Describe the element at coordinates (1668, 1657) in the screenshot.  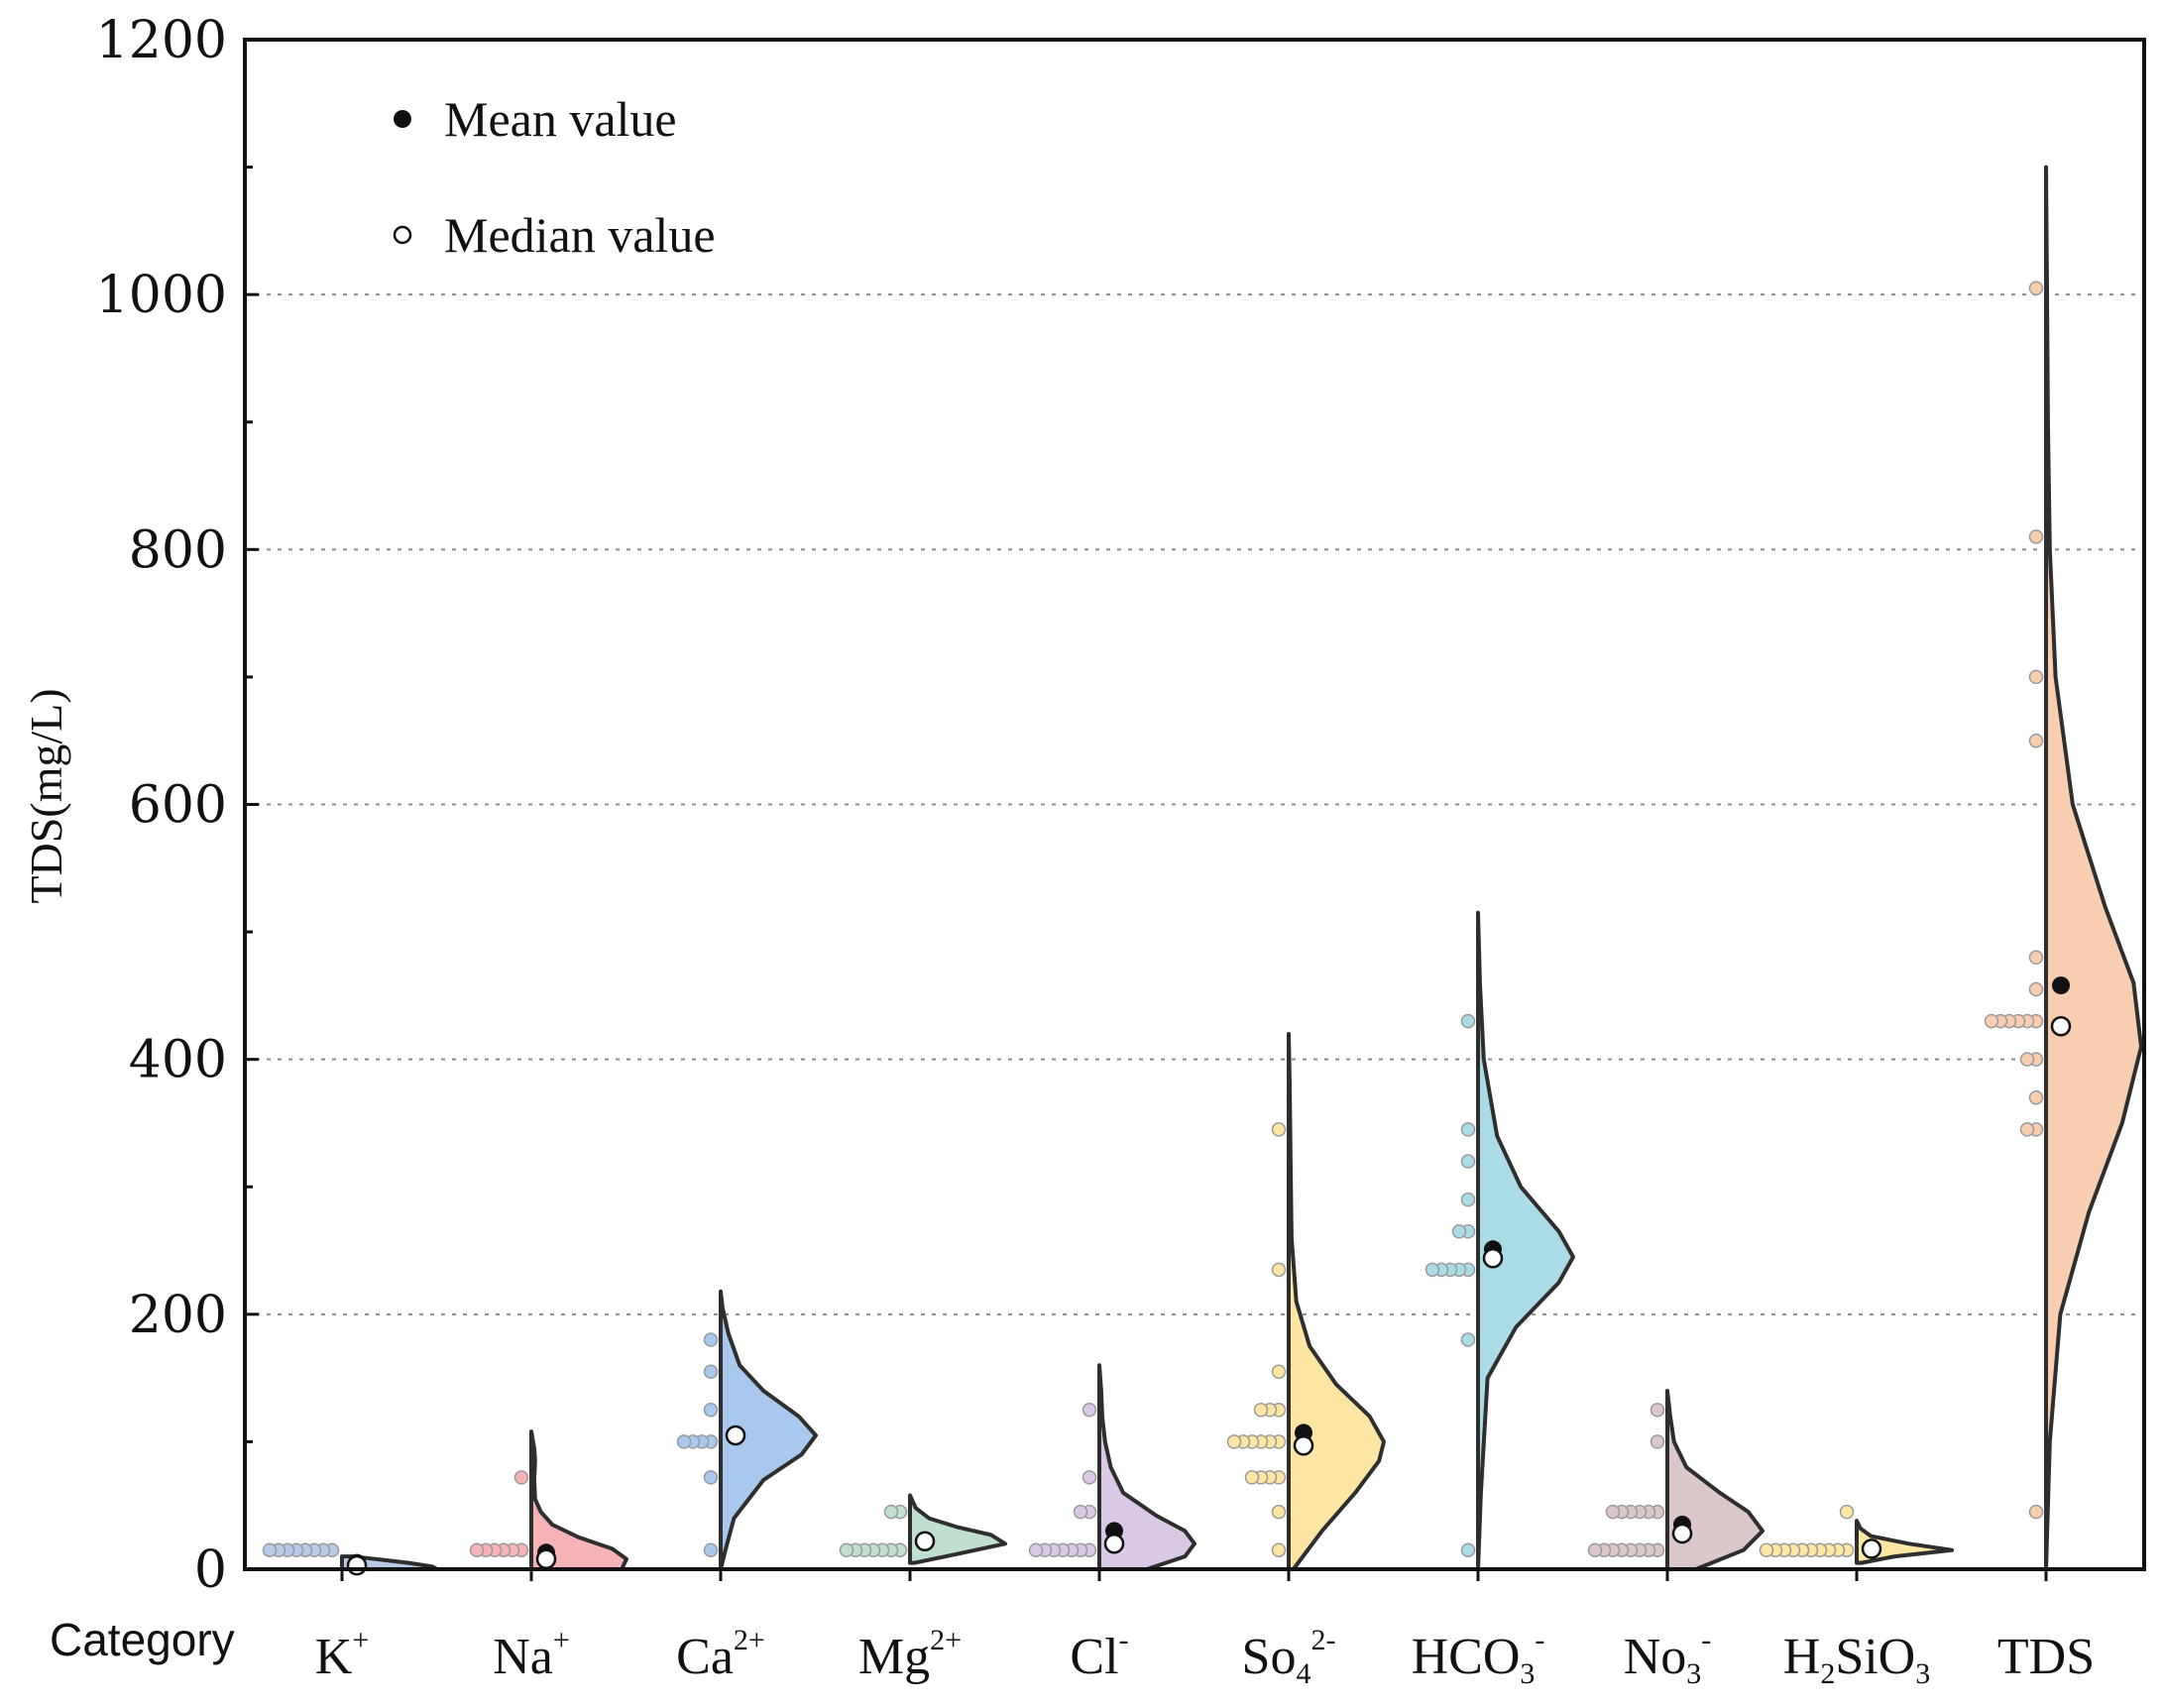
I see `x-tick-label: No3-` at that location.